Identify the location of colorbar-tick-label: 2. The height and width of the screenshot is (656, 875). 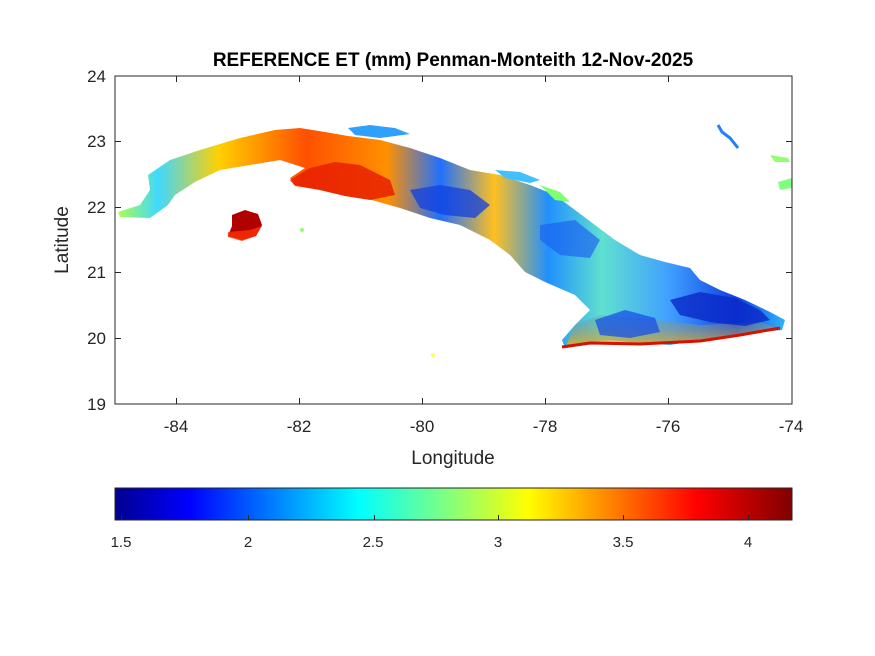
(248, 542).